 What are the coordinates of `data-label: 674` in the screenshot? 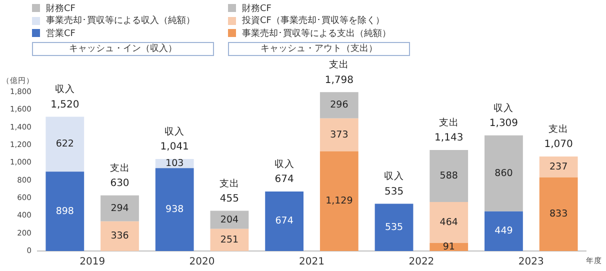 It's located at (284, 221).